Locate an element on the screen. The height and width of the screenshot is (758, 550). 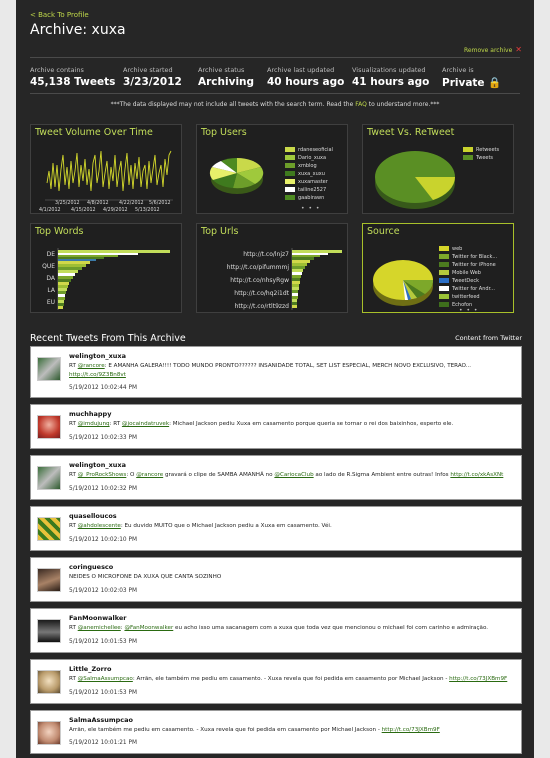
tweet-username: quaselloucos is located at coordinates (93, 516).